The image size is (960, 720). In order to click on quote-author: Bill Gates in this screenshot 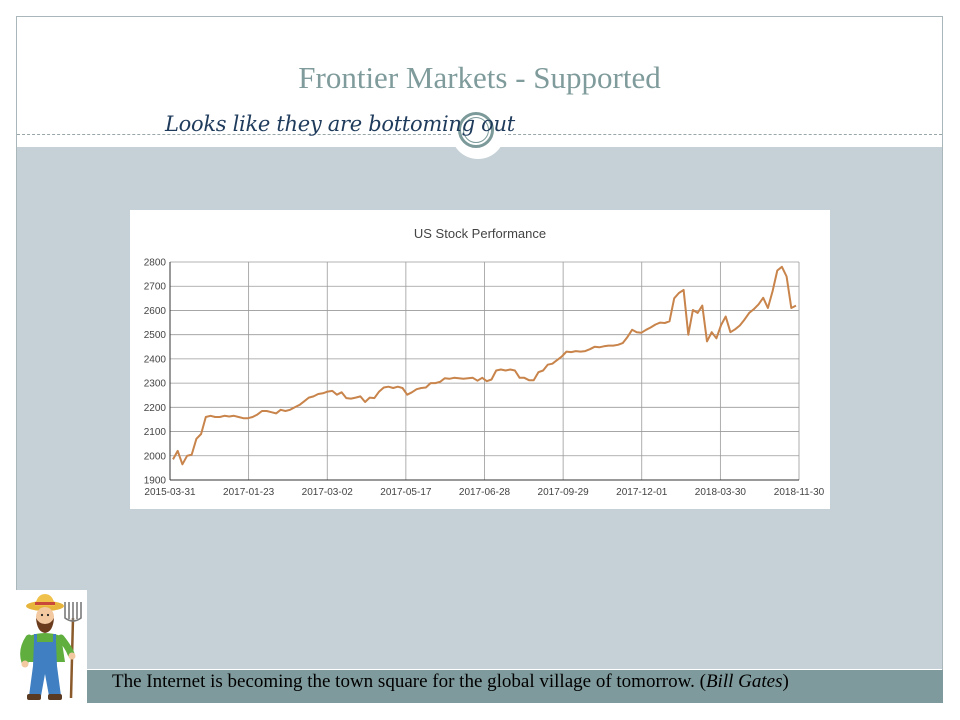, I will do `click(744, 681)`.